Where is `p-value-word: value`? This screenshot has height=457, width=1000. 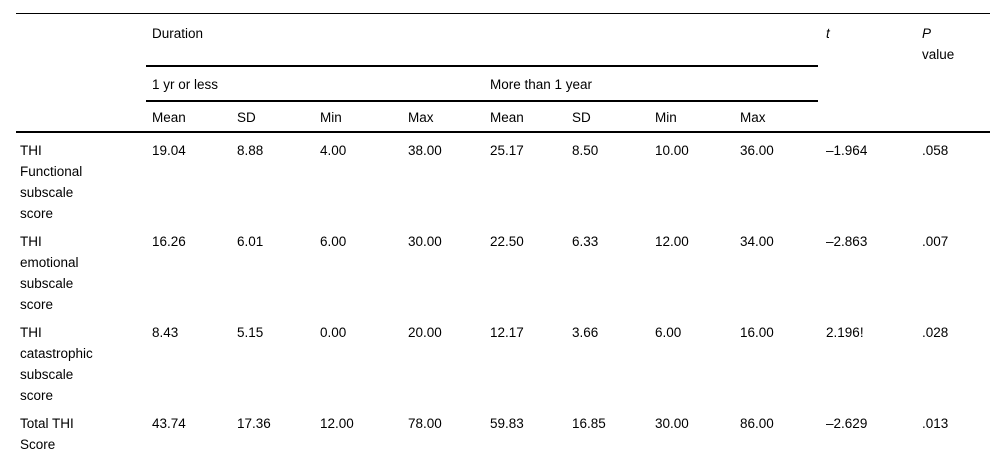 p-value-word: value is located at coordinates (938, 54).